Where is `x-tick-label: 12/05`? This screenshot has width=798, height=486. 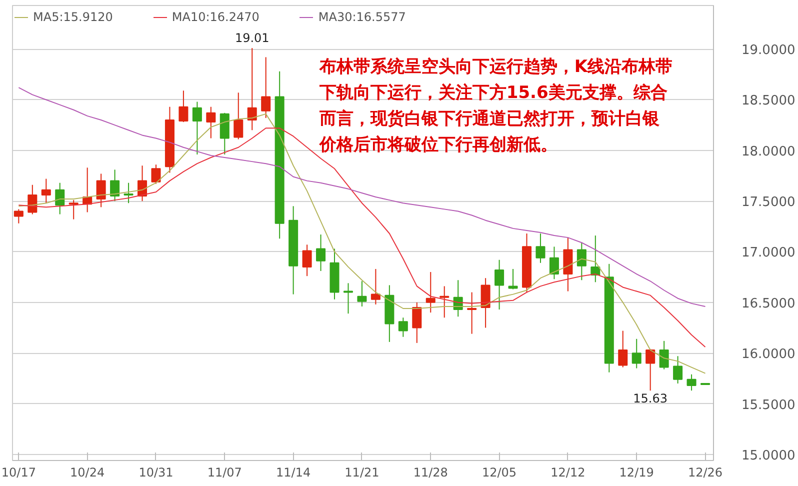
x-tick-label: 12/05 is located at coordinates (499, 473).